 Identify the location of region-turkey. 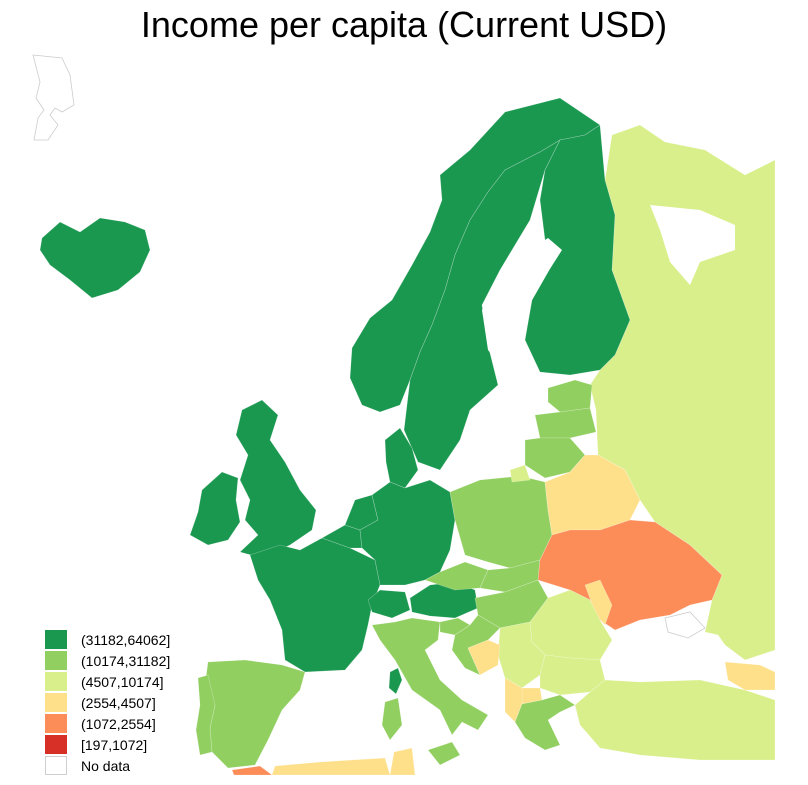
(675, 720).